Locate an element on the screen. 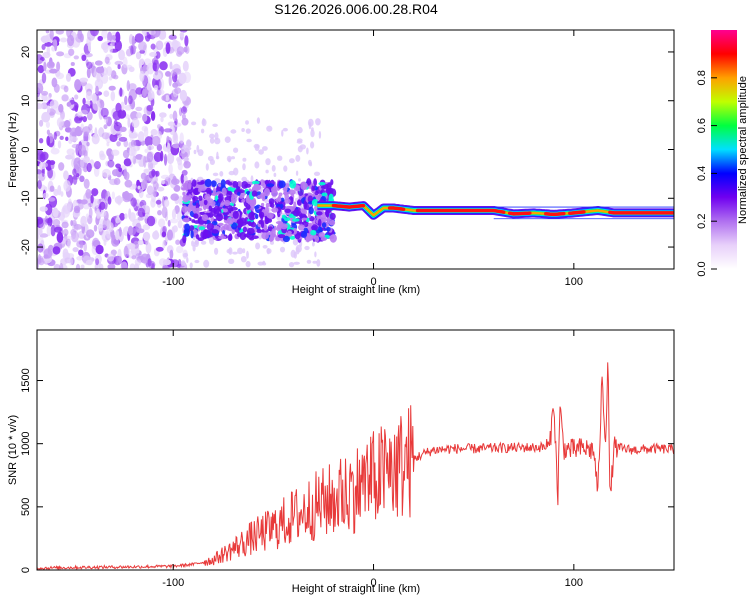 The height and width of the screenshot is (605, 750). y-tick-label: 0 is located at coordinates (26, 570).